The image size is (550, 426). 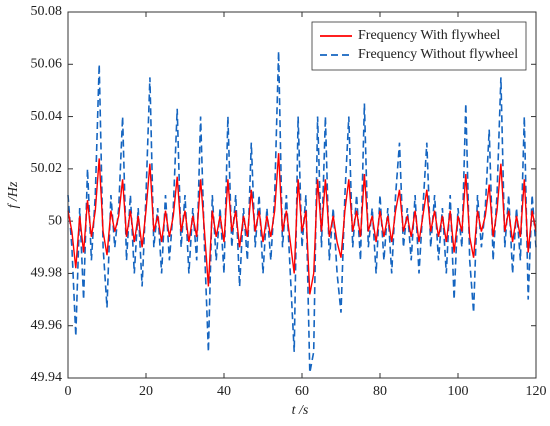 What do you see at coordinates (47, 168) in the screenshot?
I see `y-tick-label: 50.02` at bounding box center [47, 168].